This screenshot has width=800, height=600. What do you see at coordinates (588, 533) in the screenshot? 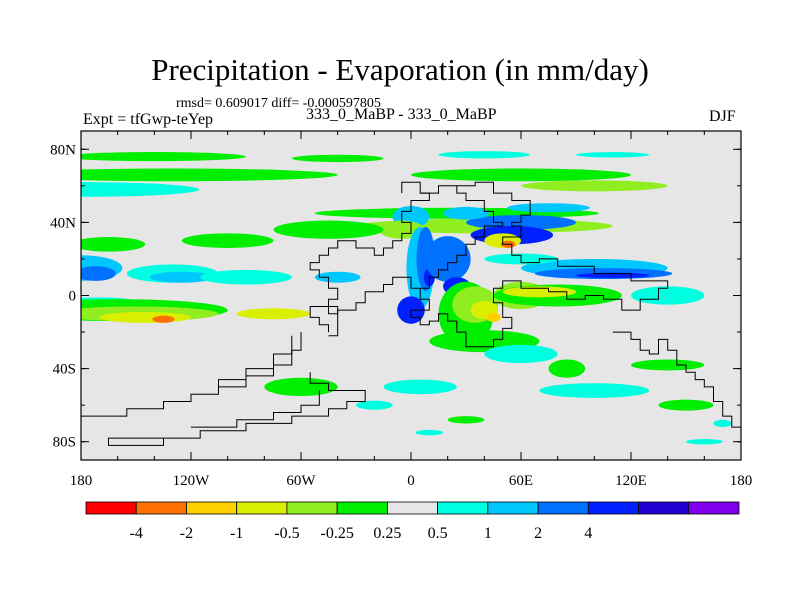
I see `colorbar-label: 4` at bounding box center [588, 533].